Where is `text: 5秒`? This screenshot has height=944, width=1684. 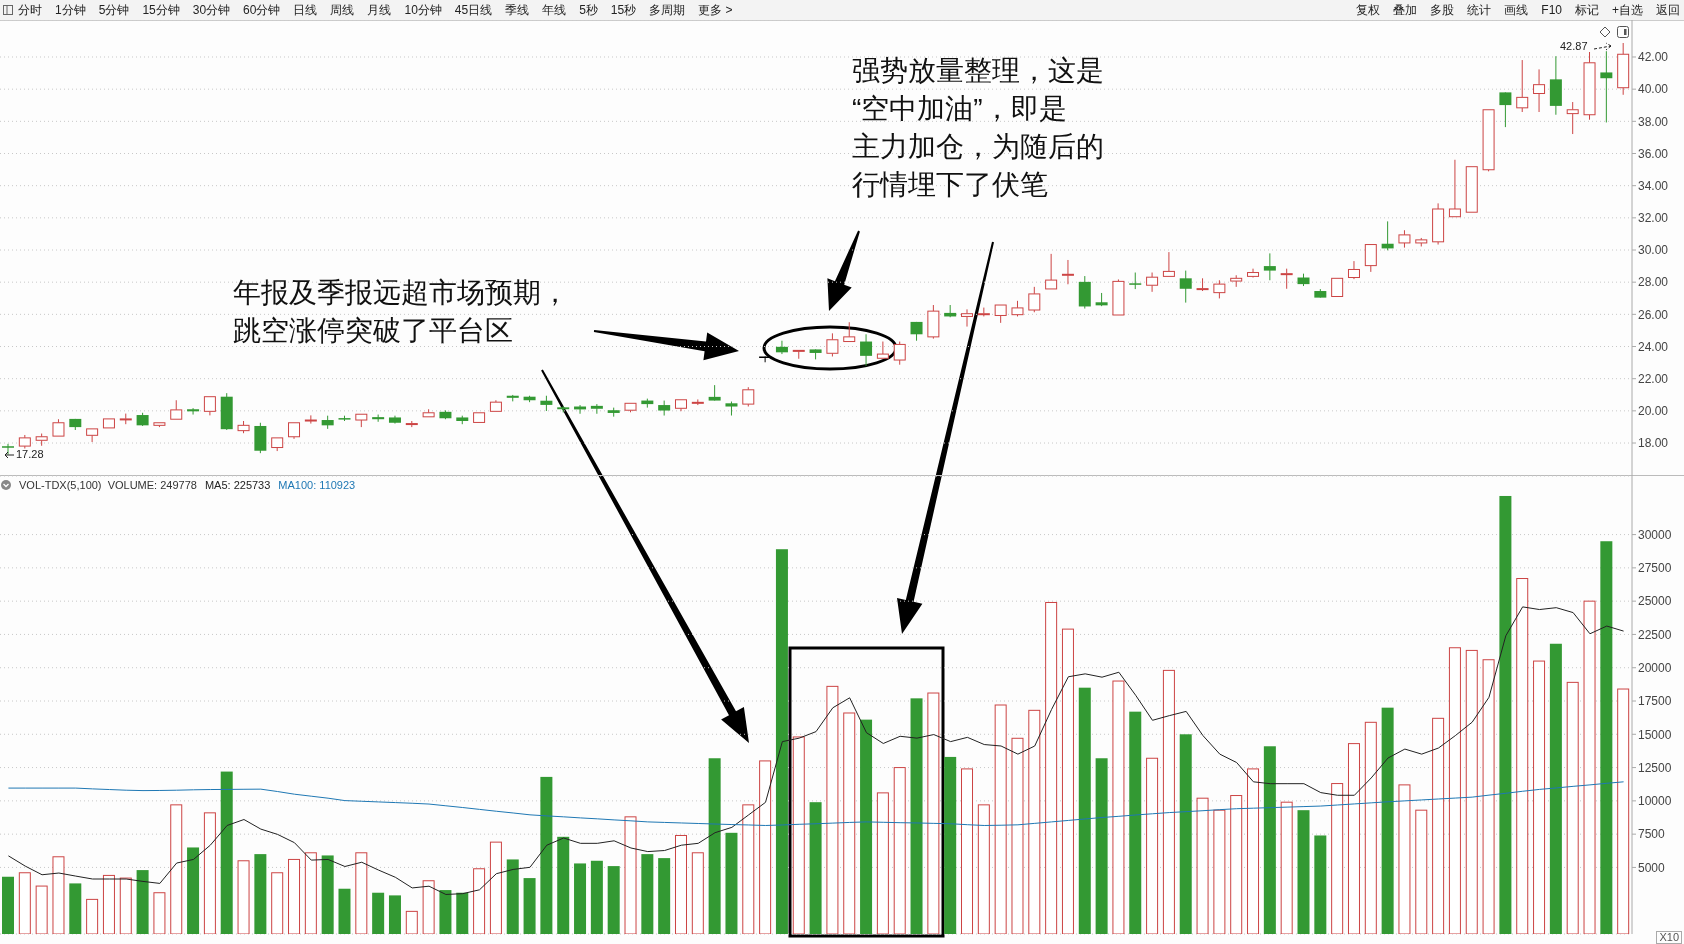
text: 5秒 is located at coordinates (588, 10).